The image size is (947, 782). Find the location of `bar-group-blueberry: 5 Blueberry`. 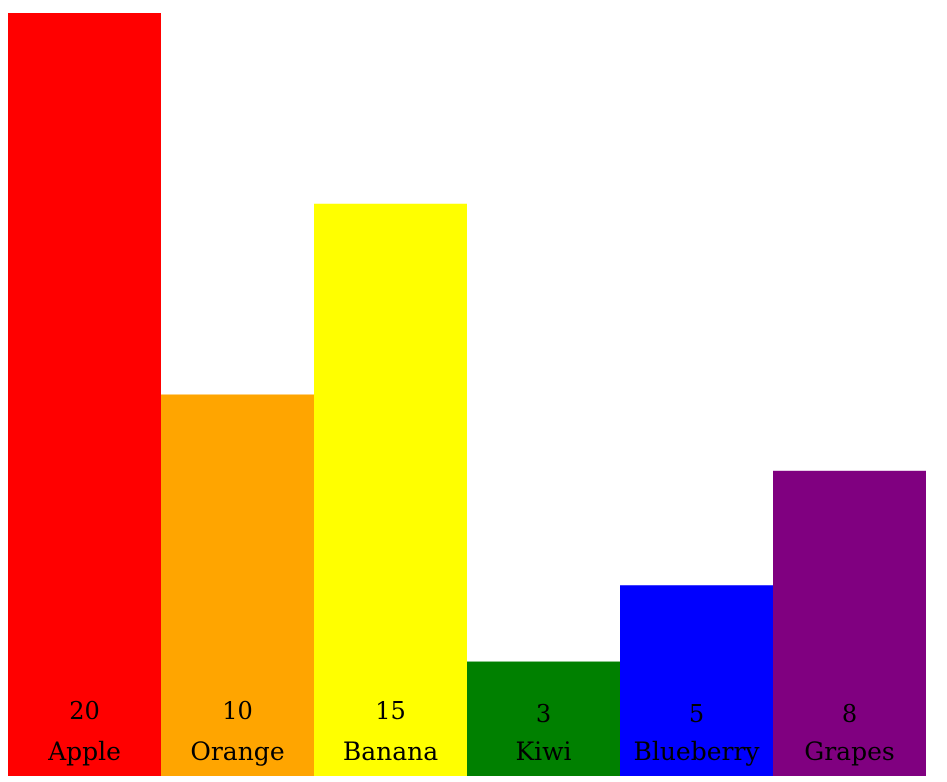

bar-group-blueberry: 5 Blueberry is located at coordinates (696, 680).